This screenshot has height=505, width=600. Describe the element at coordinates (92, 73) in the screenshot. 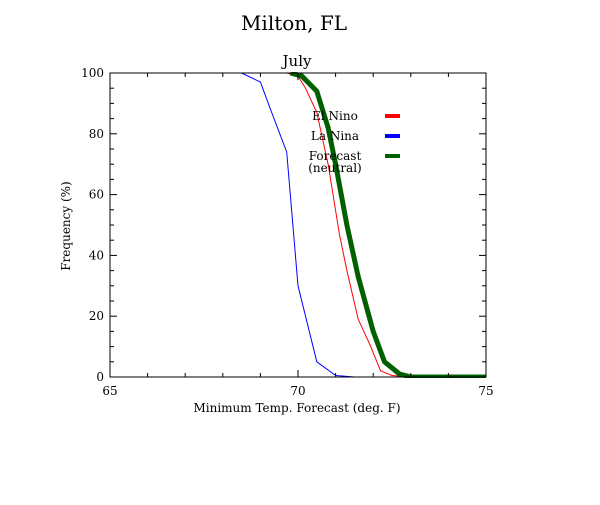

I see `y-tick-label: 100` at that location.